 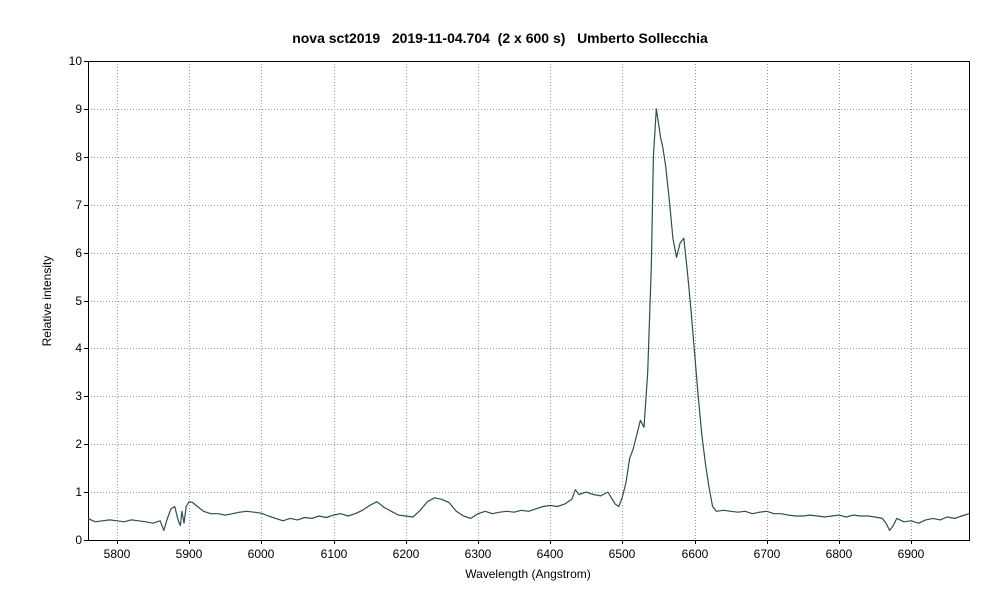 I want to click on y-axis-label: Relative intensity, so click(x=47, y=301).